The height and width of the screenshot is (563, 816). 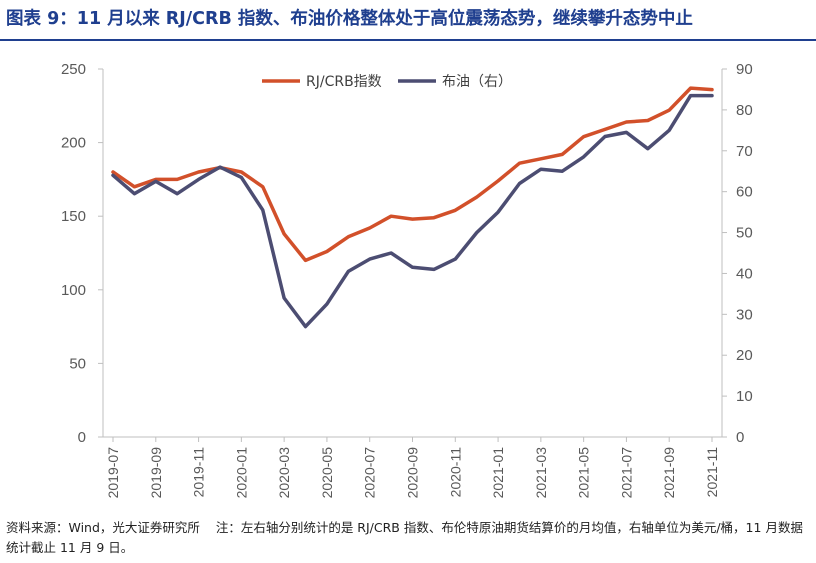 I want to click on right-axis-tick-label: 50, so click(x=744, y=233).